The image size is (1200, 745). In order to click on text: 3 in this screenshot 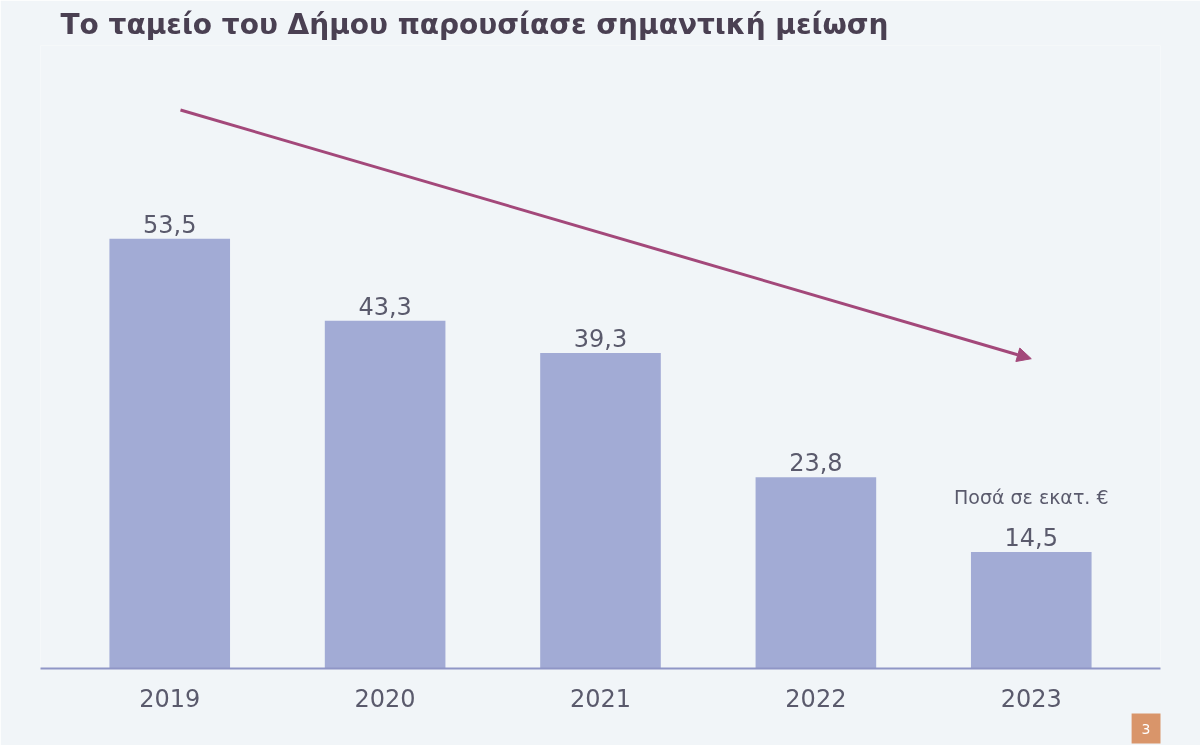, I will do `click(1146, 728)`.